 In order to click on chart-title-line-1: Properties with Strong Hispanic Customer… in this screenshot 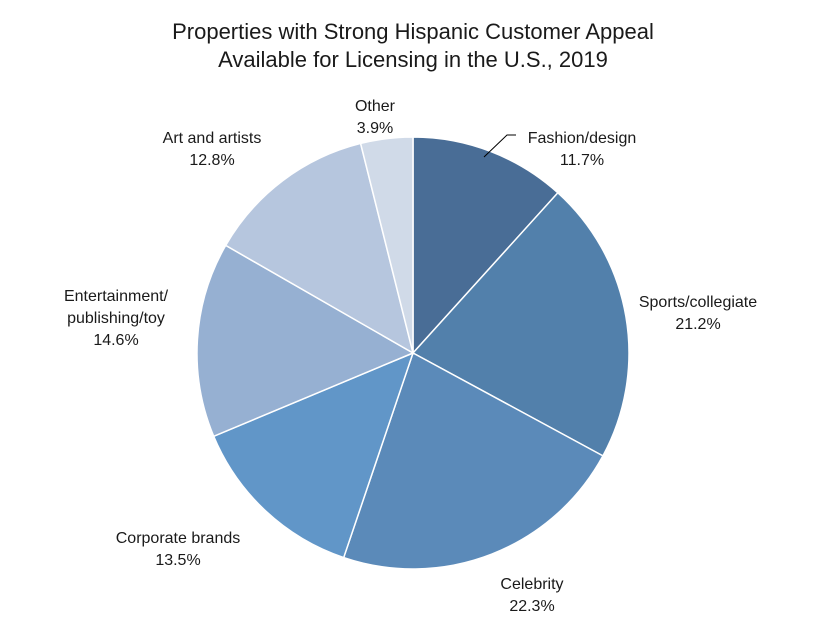, I will do `click(413, 31)`.